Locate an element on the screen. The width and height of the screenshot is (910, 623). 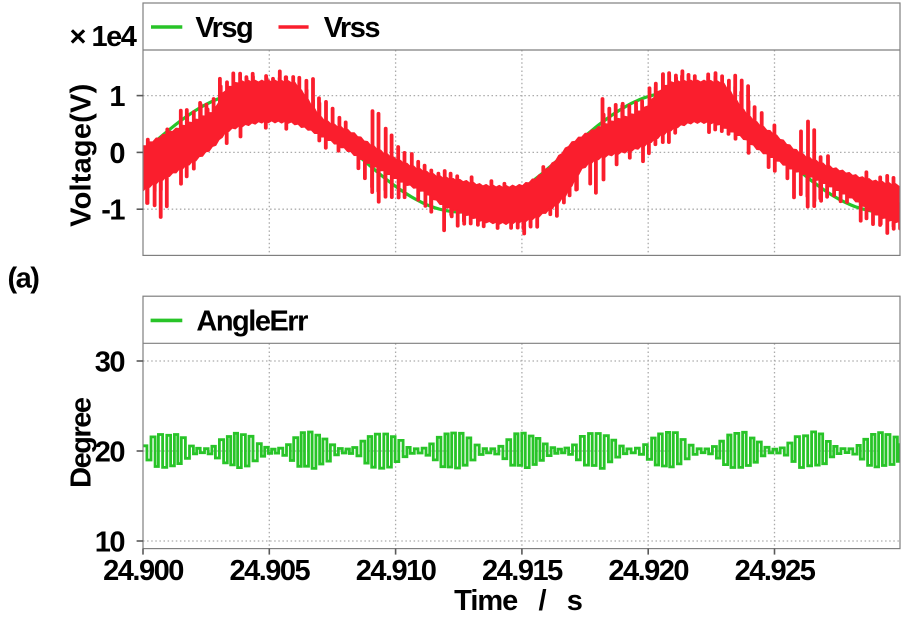
svg-text: Time / s is located at coordinates (518, 601).